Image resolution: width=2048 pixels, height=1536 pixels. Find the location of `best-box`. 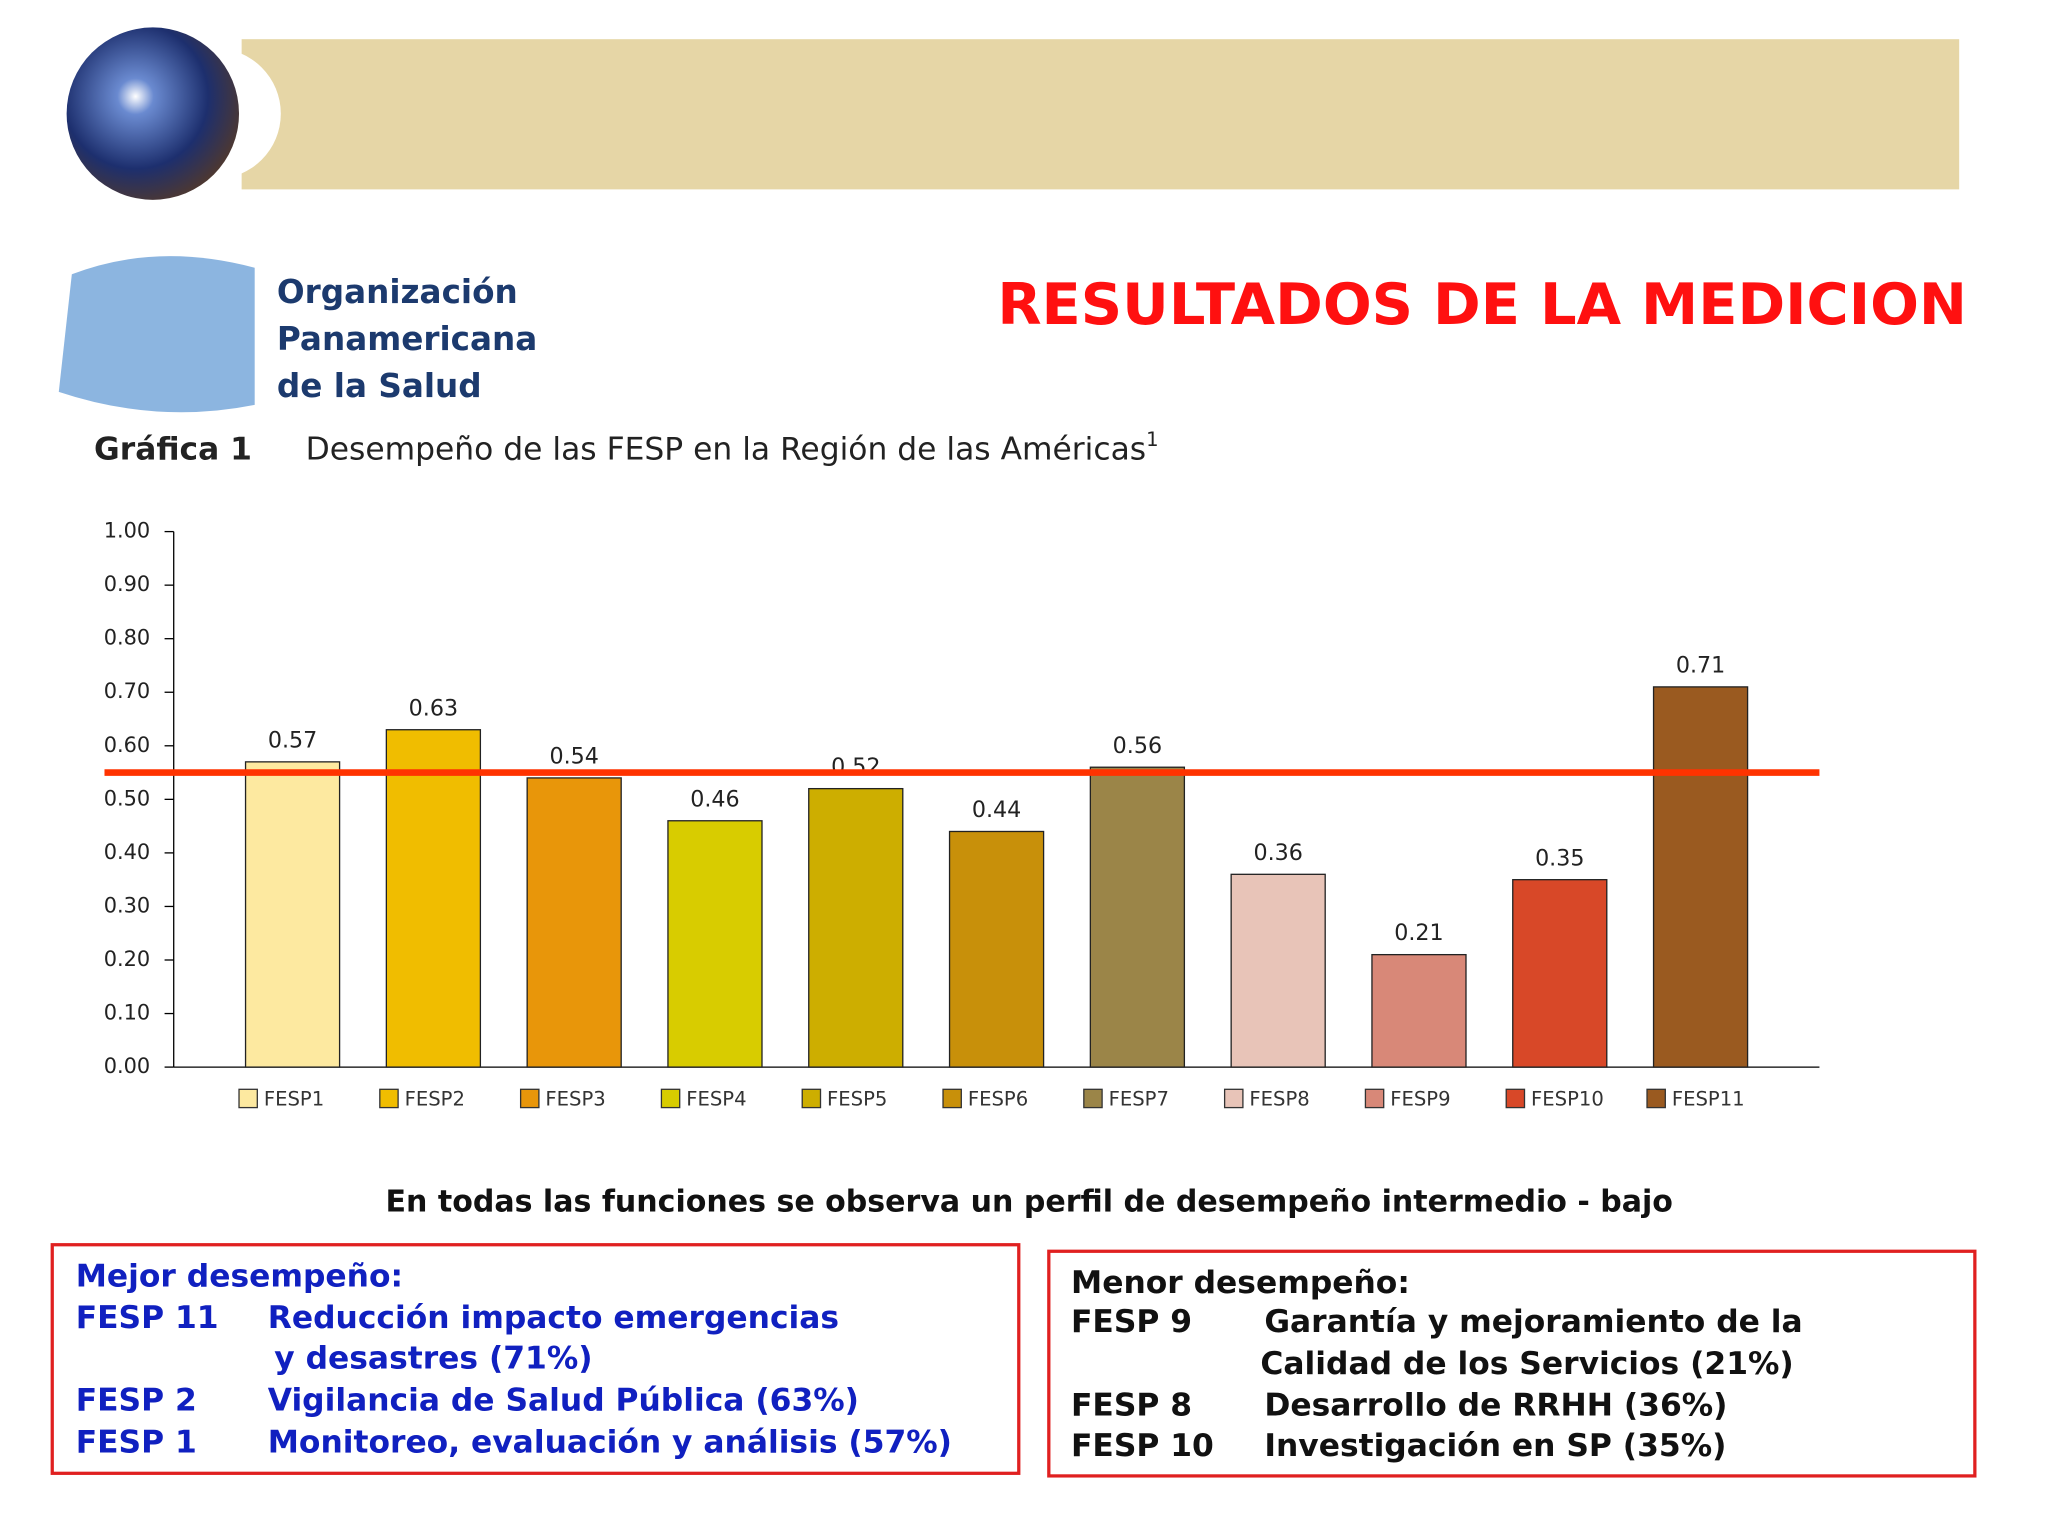

best-box is located at coordinates (535, 1359).